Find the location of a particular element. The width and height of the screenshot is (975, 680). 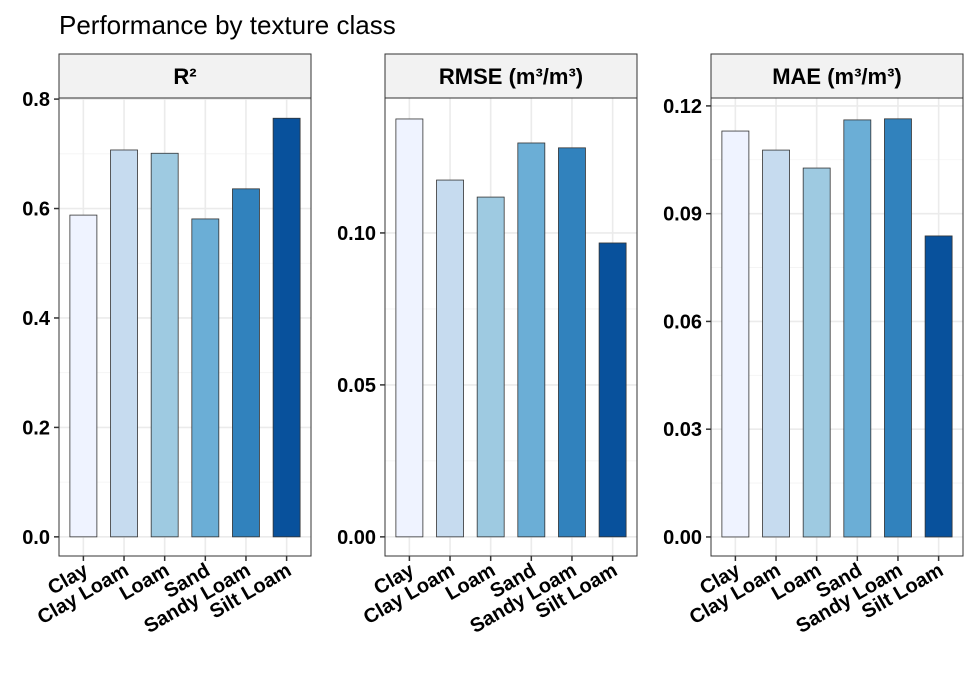

y-tick-label: 0.12 is located at coordinates (682, 107).